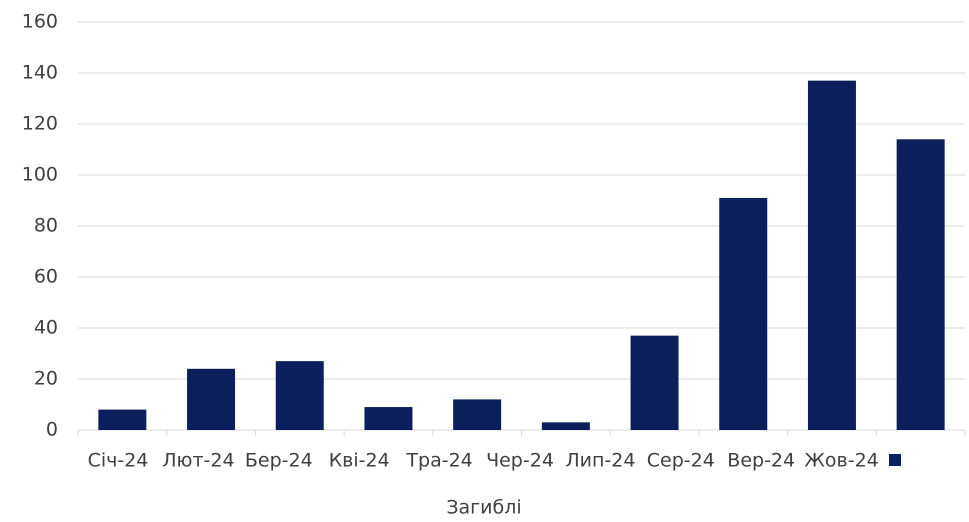 Image resolution: width=969 pixels, height=522 pixels. I want to click on y-tick-label: 0, so click(52, 430).